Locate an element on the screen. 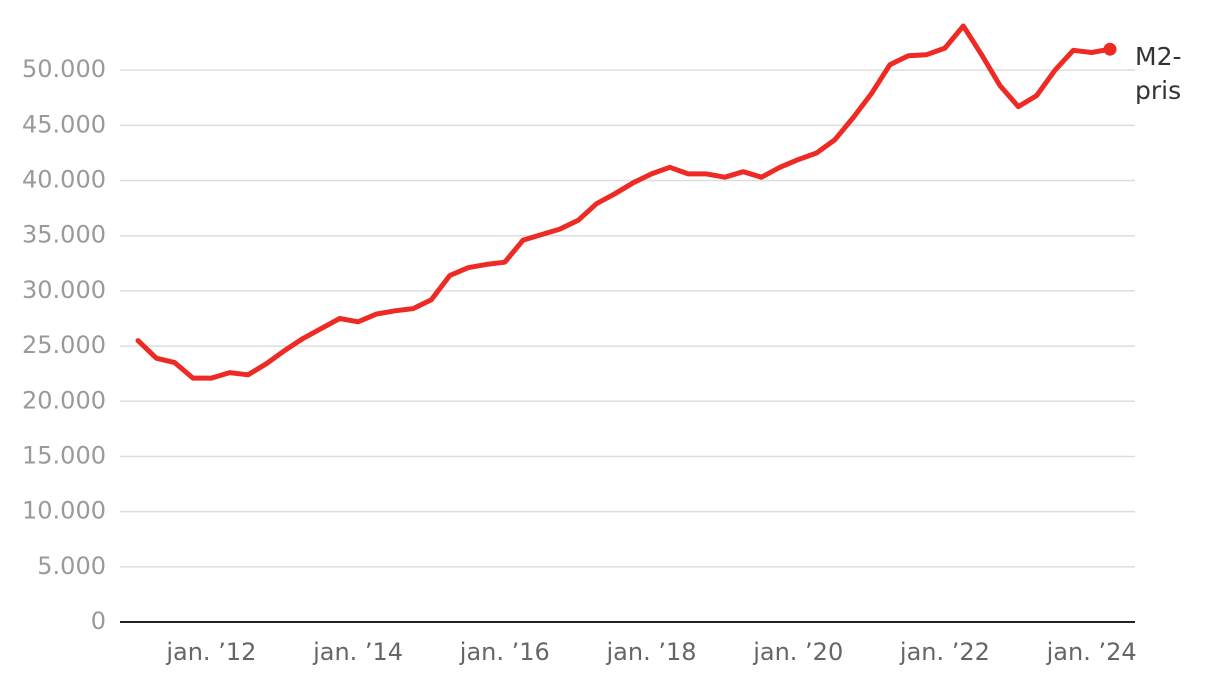 The image size is (1220, 682). x-tick-label: jan. ’22 is located at coordinates (944, 652).